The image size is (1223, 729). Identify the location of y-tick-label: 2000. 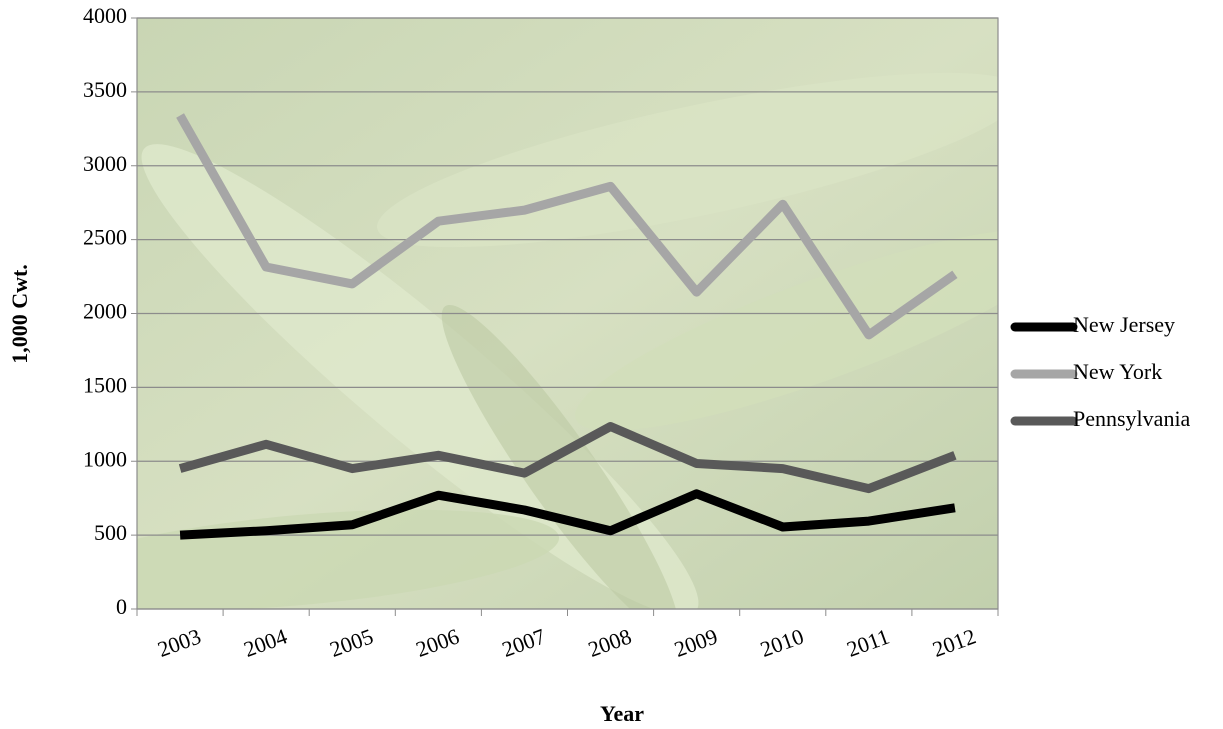
(105, 311).